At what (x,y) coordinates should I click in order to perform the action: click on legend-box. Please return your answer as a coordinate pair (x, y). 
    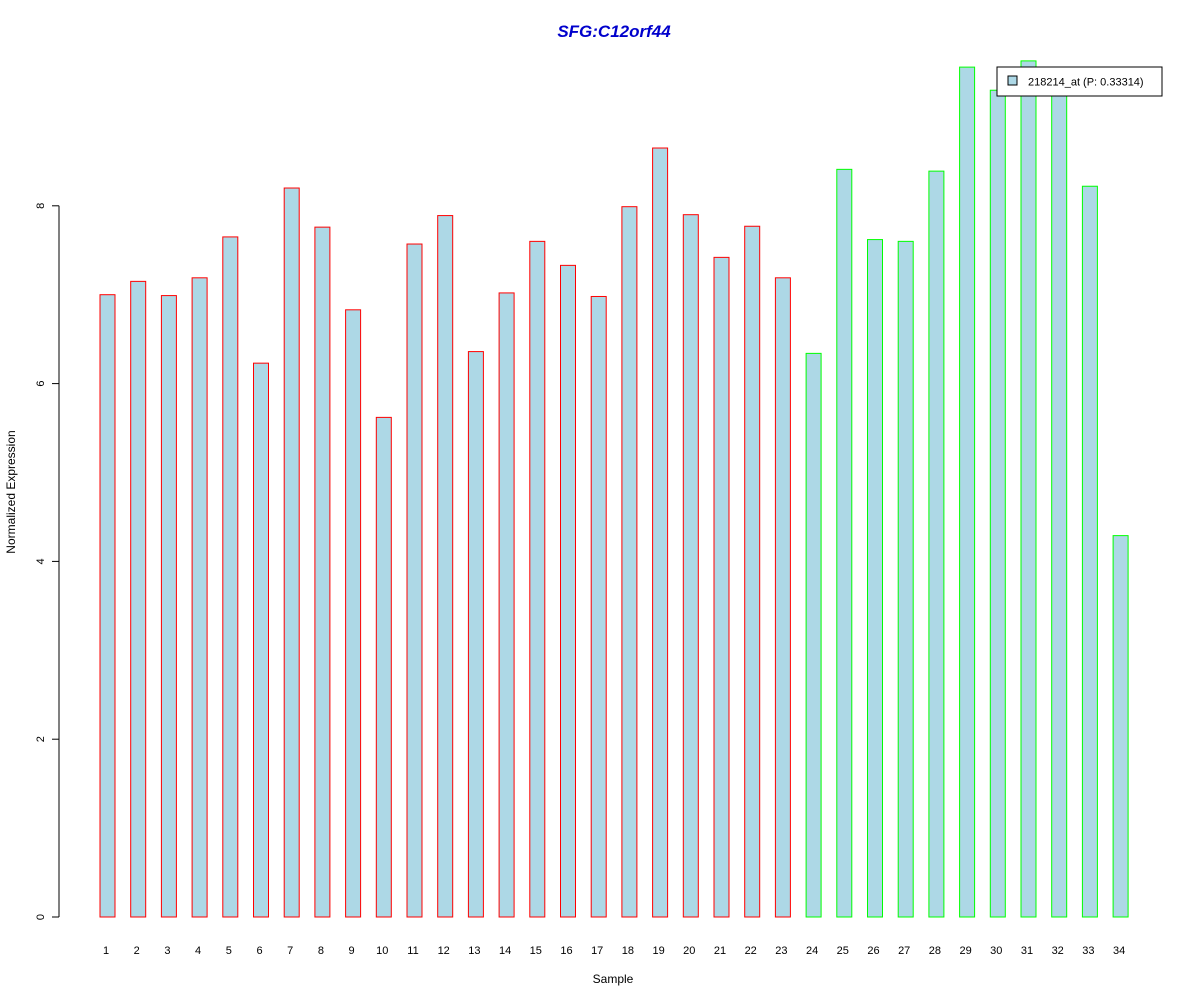
    Looking at the image, I should click on (1079, 81).